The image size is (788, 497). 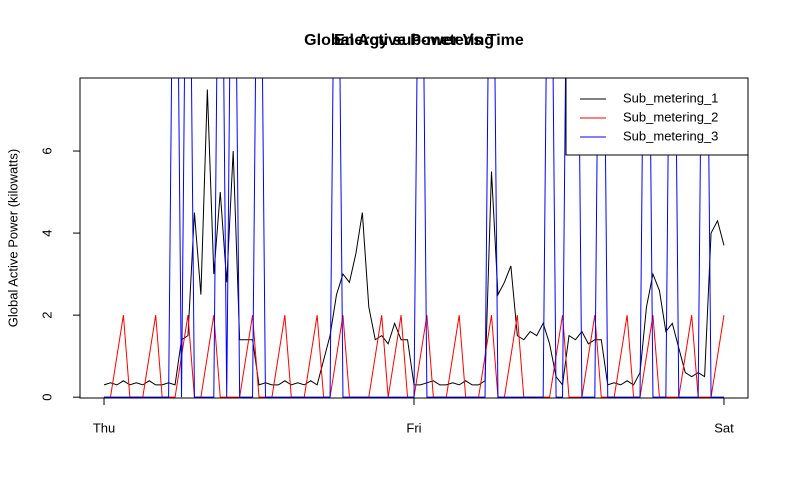 I want to click on x-tick-label: Fri, so click(x=413, y=427).